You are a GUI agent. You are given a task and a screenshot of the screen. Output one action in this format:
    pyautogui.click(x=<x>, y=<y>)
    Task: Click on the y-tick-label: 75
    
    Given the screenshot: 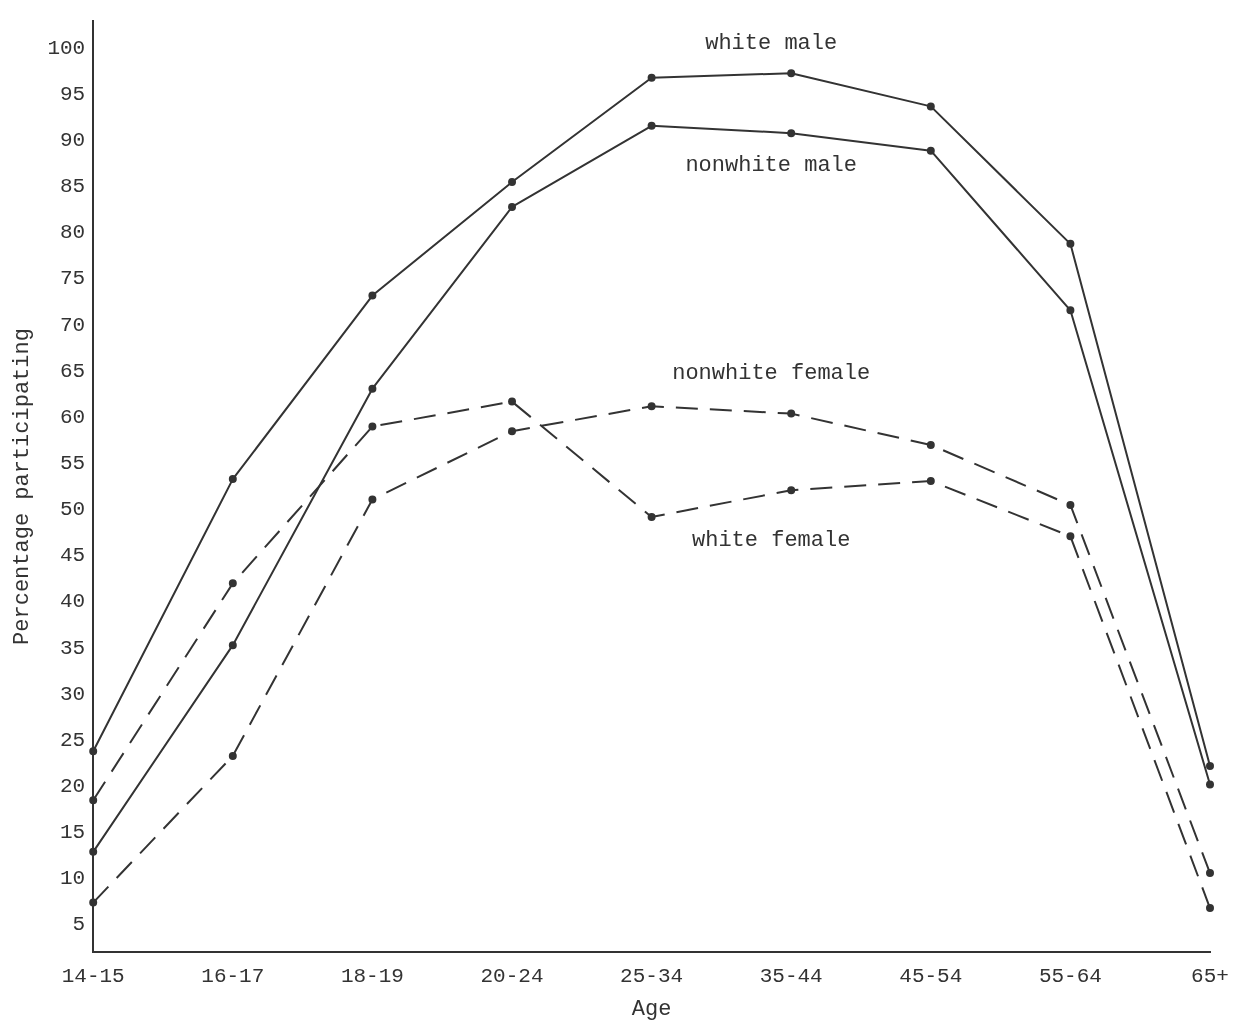 What is the action you would take?
    pyautogui.click(x=72, y=279)
    